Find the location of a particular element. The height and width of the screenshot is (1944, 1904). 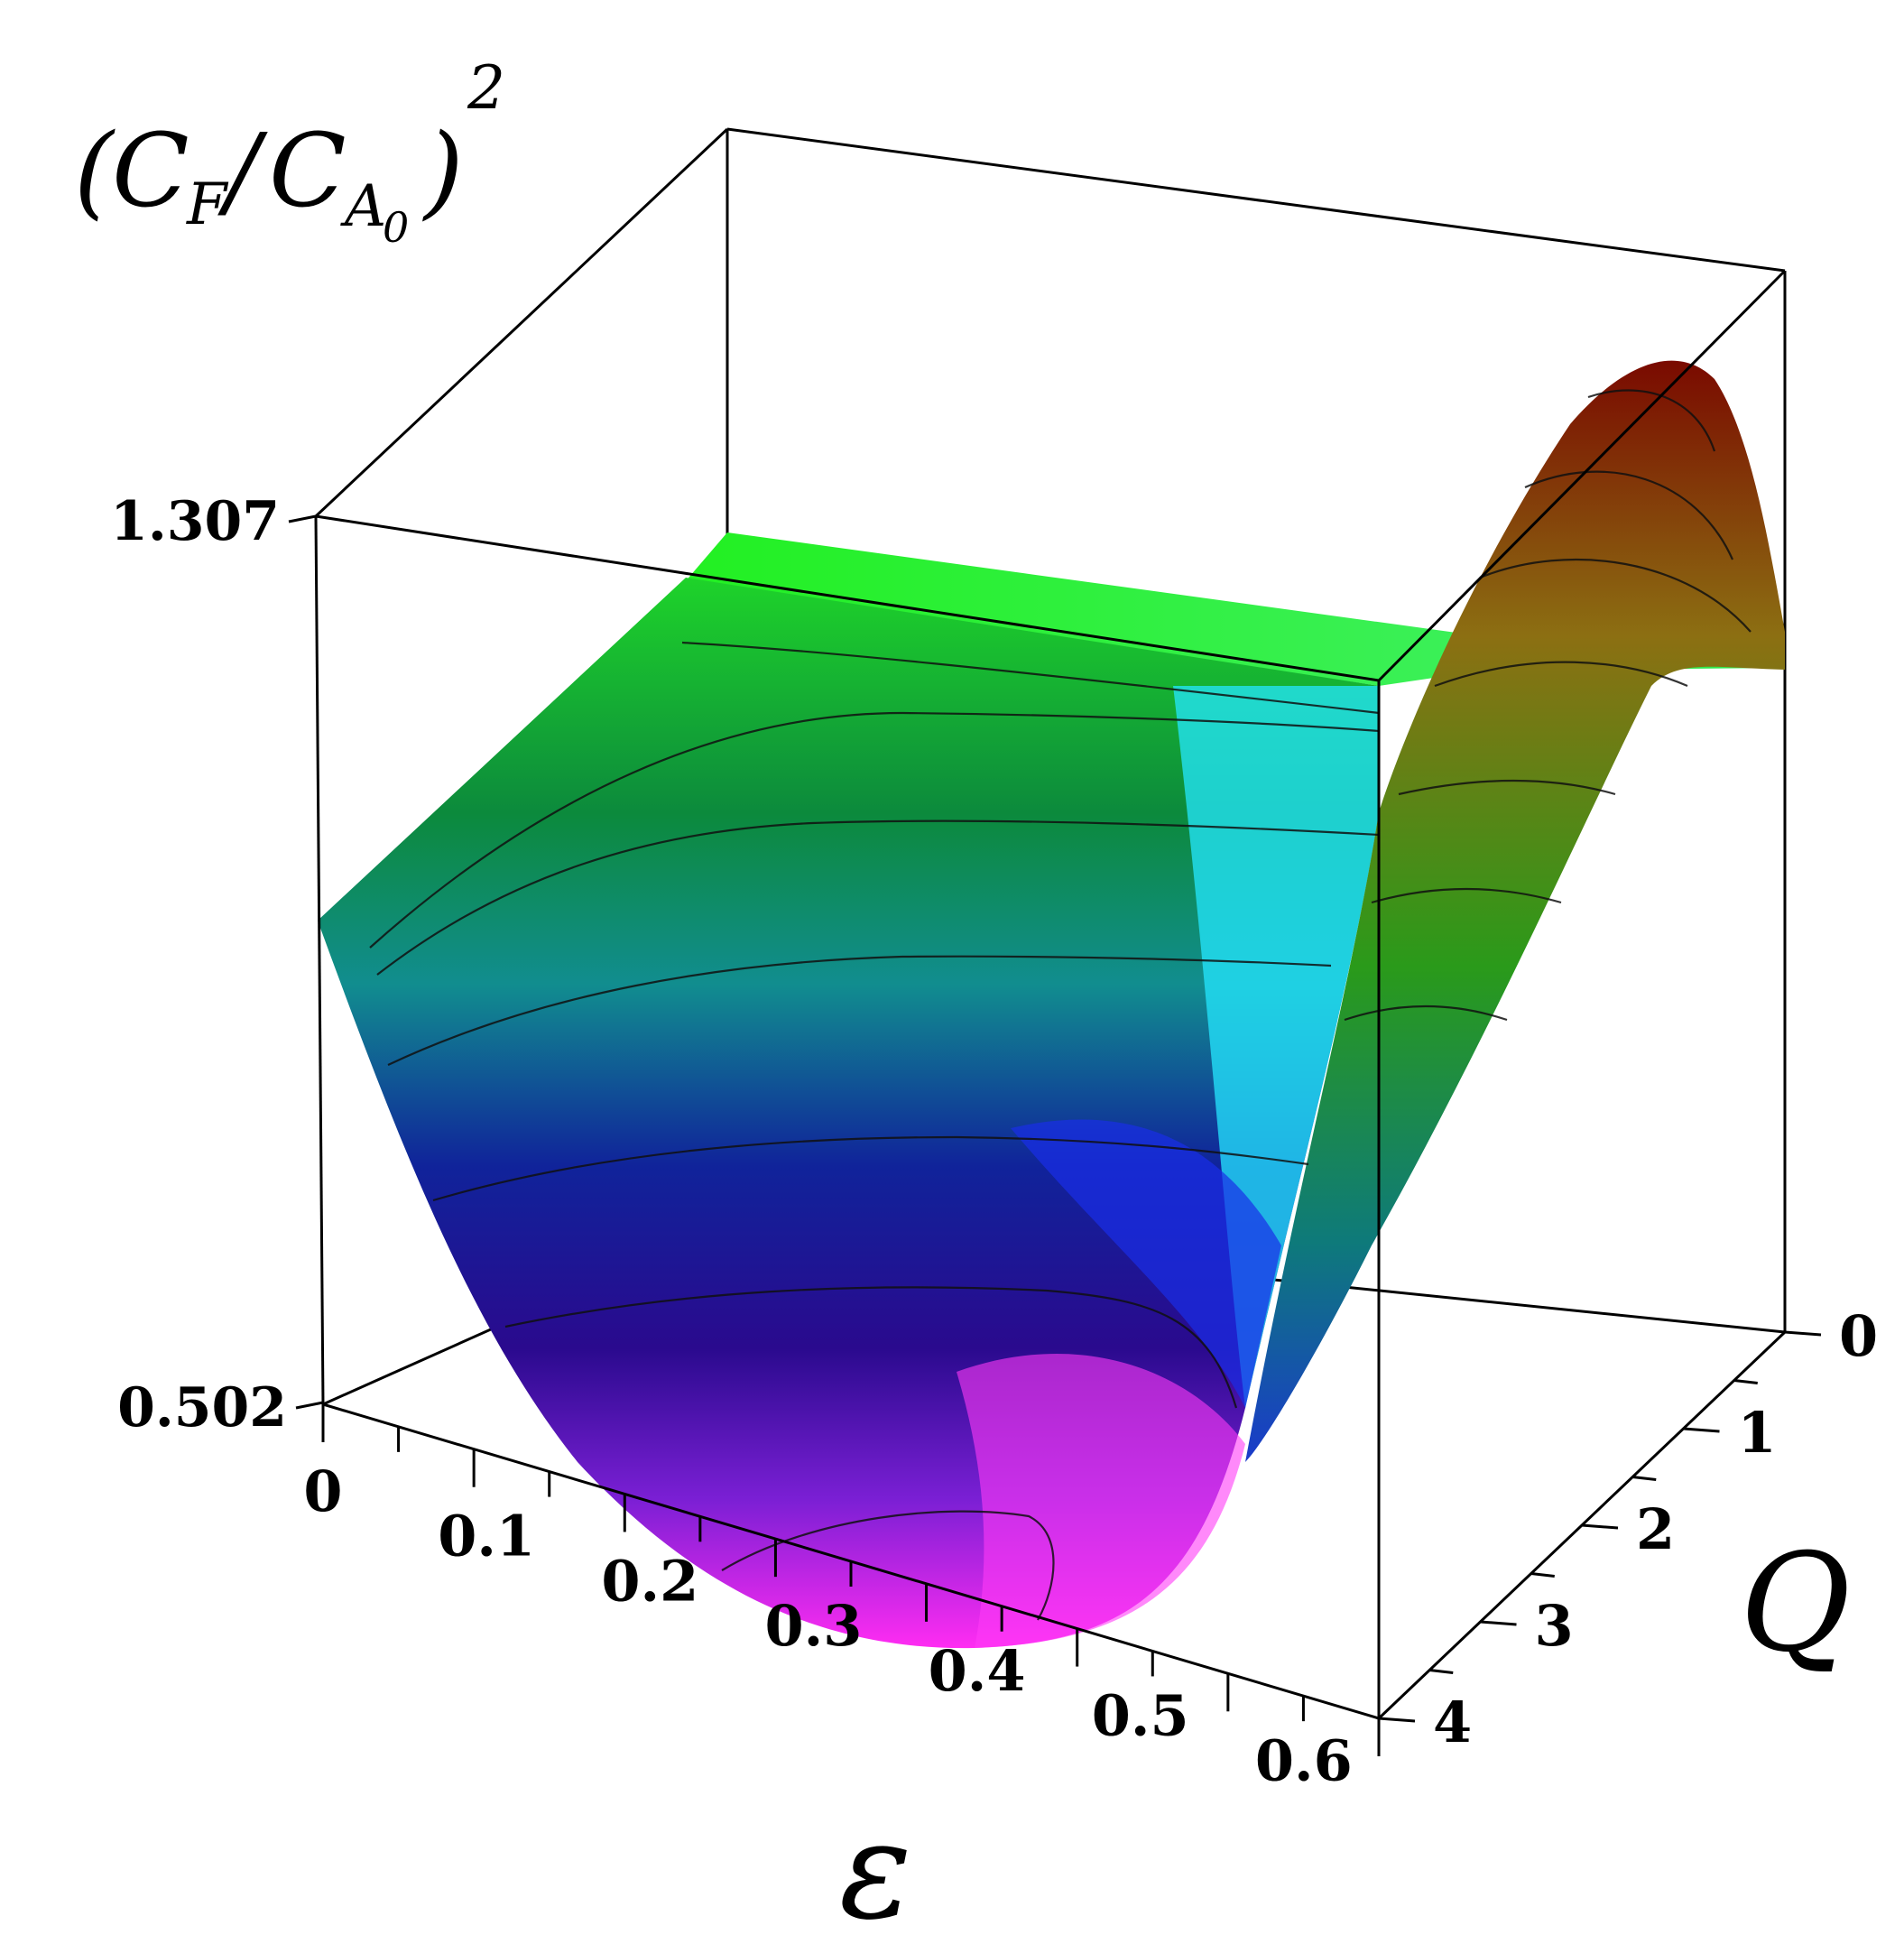

y-tick-label: 3 is located at coordinates (1554, 1626).